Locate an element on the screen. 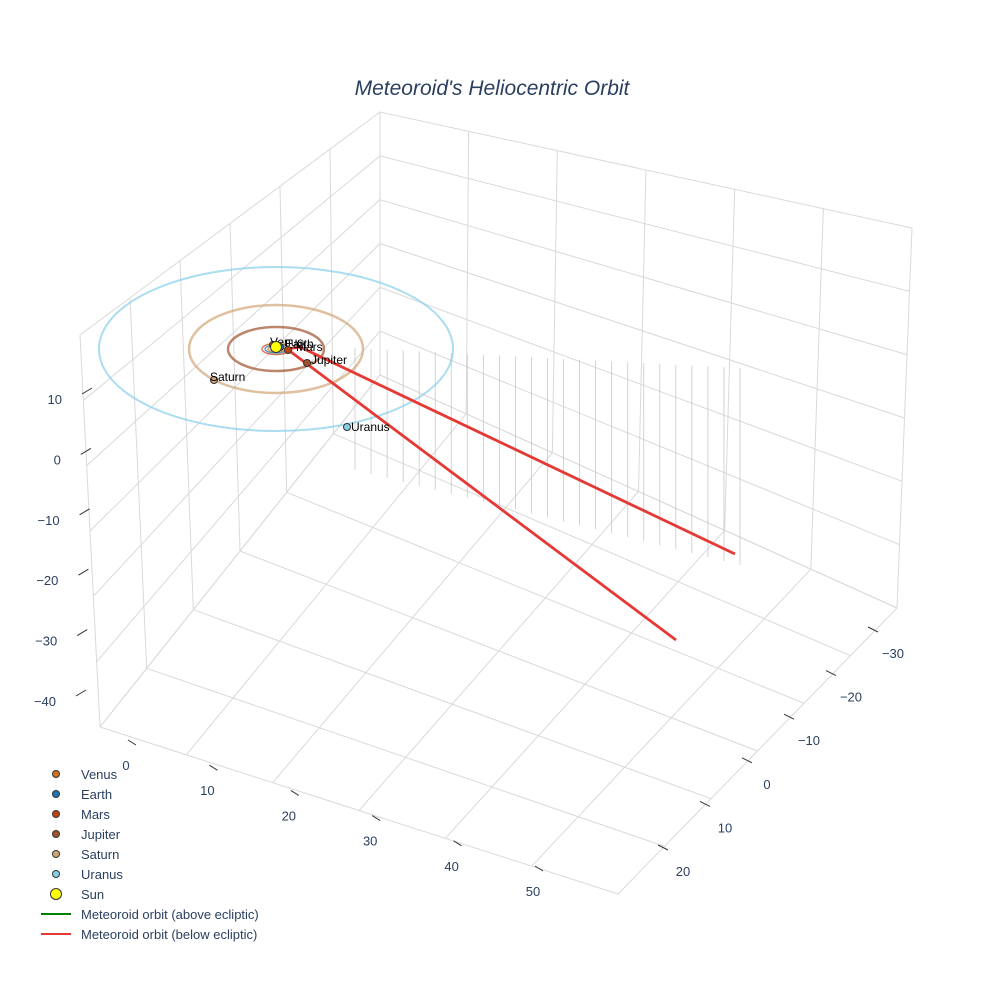 The image size is (984, 984). orbit-saturn is located at coordinates (276, 349).